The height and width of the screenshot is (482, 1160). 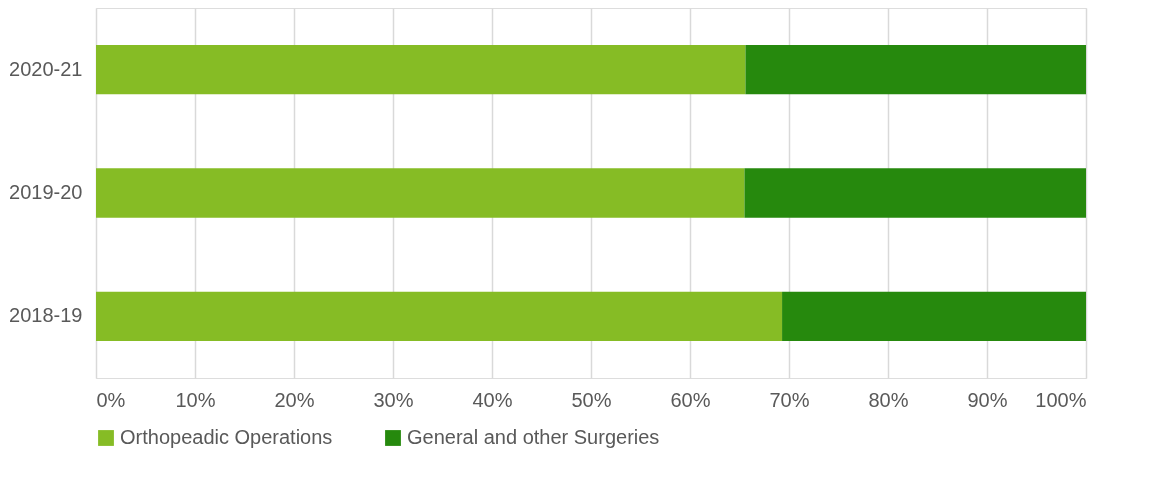 I want to click on x-tick-label: 10%, so click(x=195, y=399).